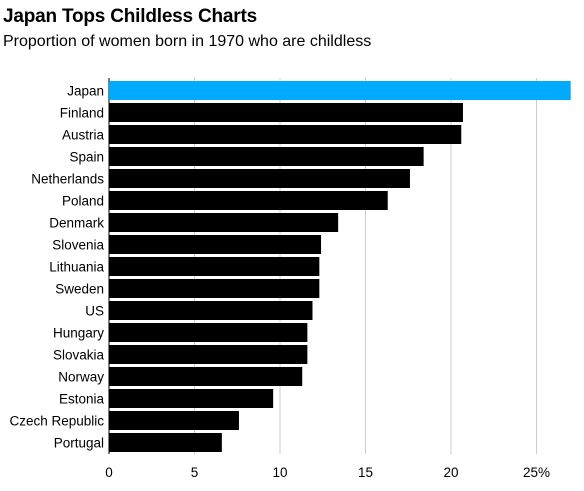 This screenshot has width=584, height=491. Describe the element at coordinates (214, 288) in the screenshot. I see `bar-sweden` at that location.